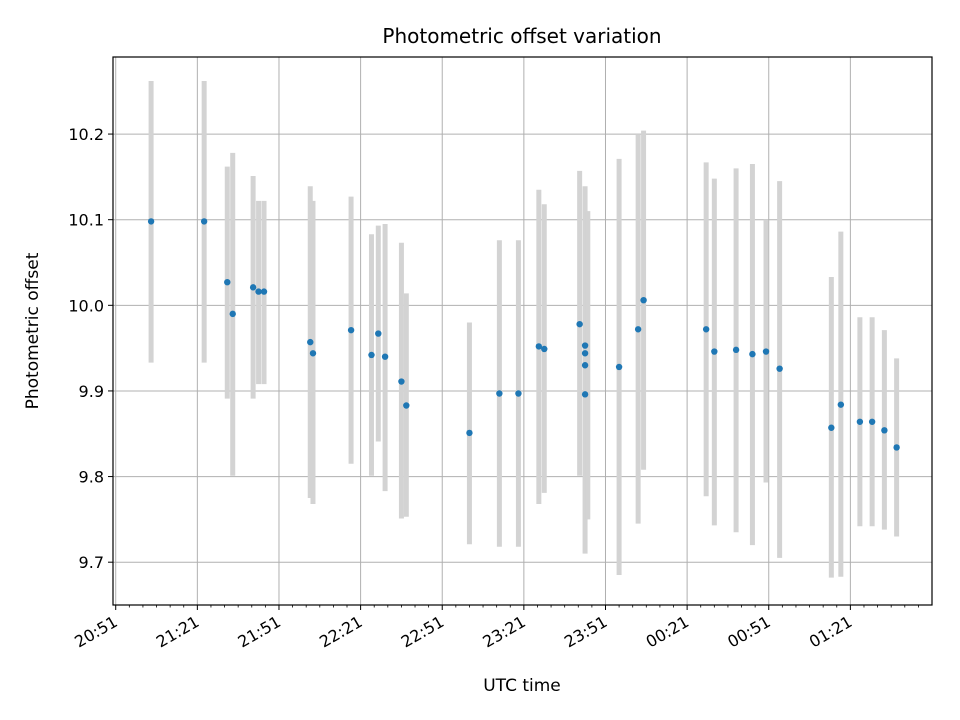 The image size is (960, 720). What do you see at coordinates (86, 134) in the screenshot?
I see `y-tick-label: 10.2` at bounding box center [86, 134].